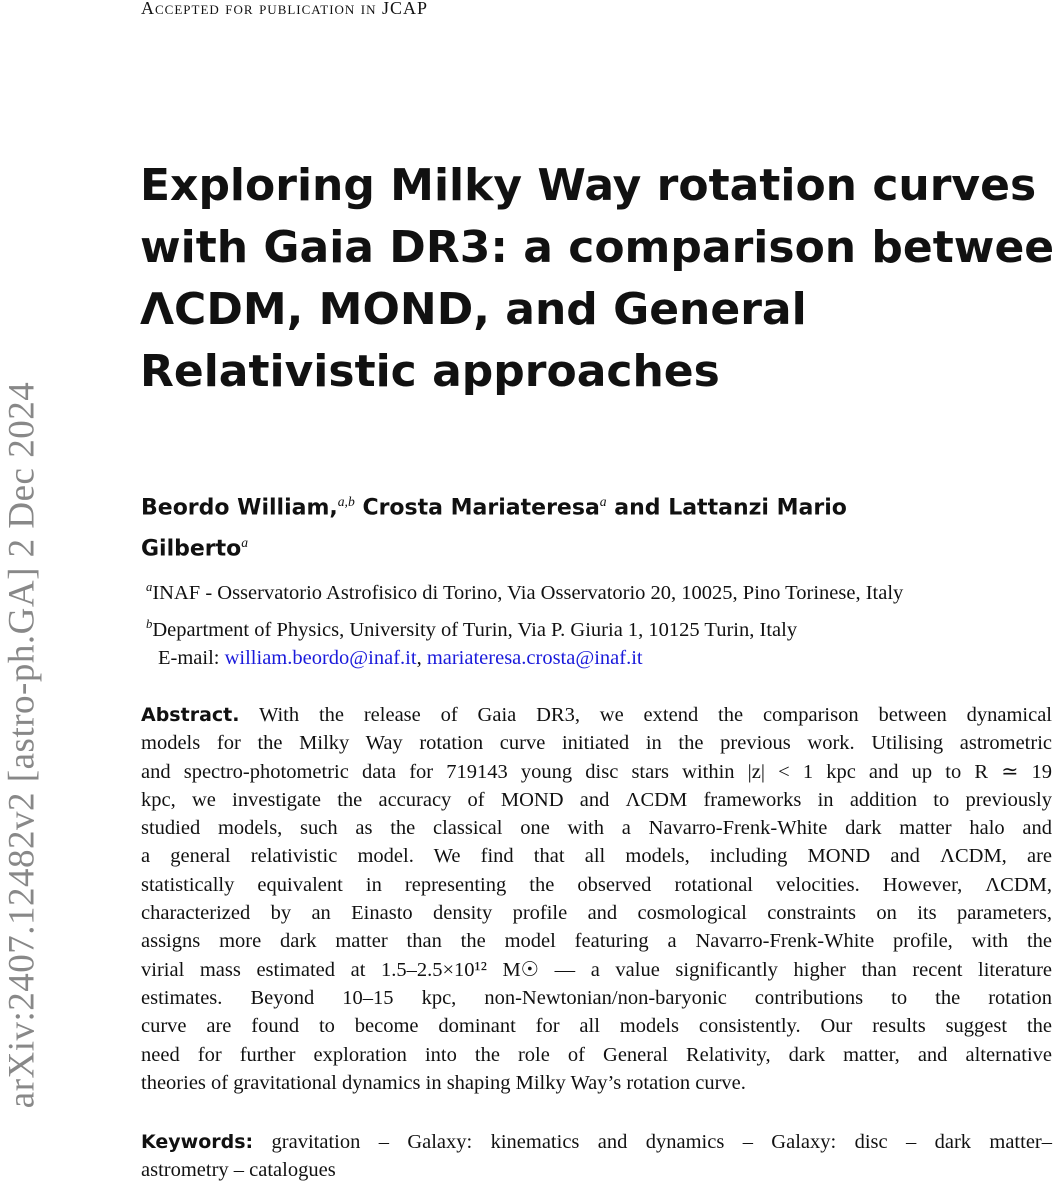 The width and height of the screenshot is (1053, 1185). I want to click on email-link: william.beordo@inaf.it, so click(320, 658).